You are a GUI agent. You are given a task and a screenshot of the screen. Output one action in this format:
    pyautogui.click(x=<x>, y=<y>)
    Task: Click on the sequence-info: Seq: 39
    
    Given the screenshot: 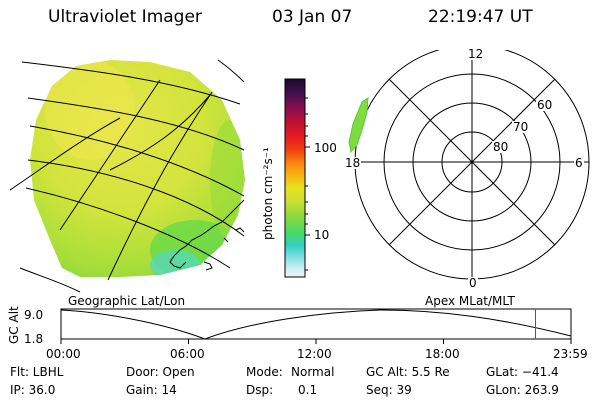 What is the action you would take?
    pyautogui.click(x=389, y=390)
    